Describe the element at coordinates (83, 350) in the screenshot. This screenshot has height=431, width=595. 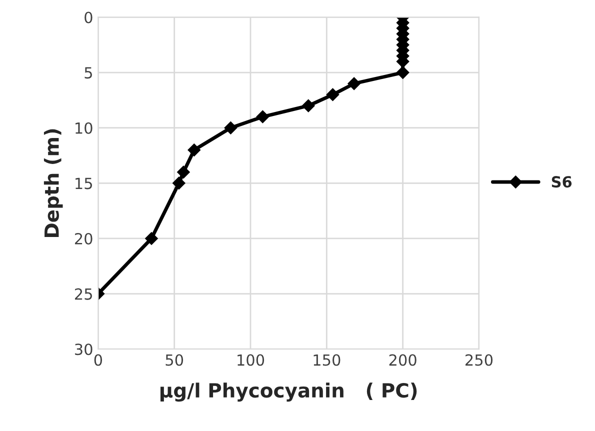
I see `y-tick-label: 30` at that location.